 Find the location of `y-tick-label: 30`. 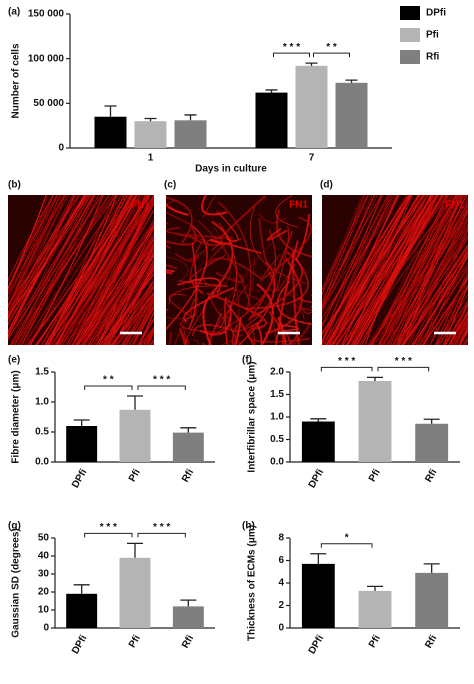

y-tick-label: 30 is located at coordinates (44, 574).